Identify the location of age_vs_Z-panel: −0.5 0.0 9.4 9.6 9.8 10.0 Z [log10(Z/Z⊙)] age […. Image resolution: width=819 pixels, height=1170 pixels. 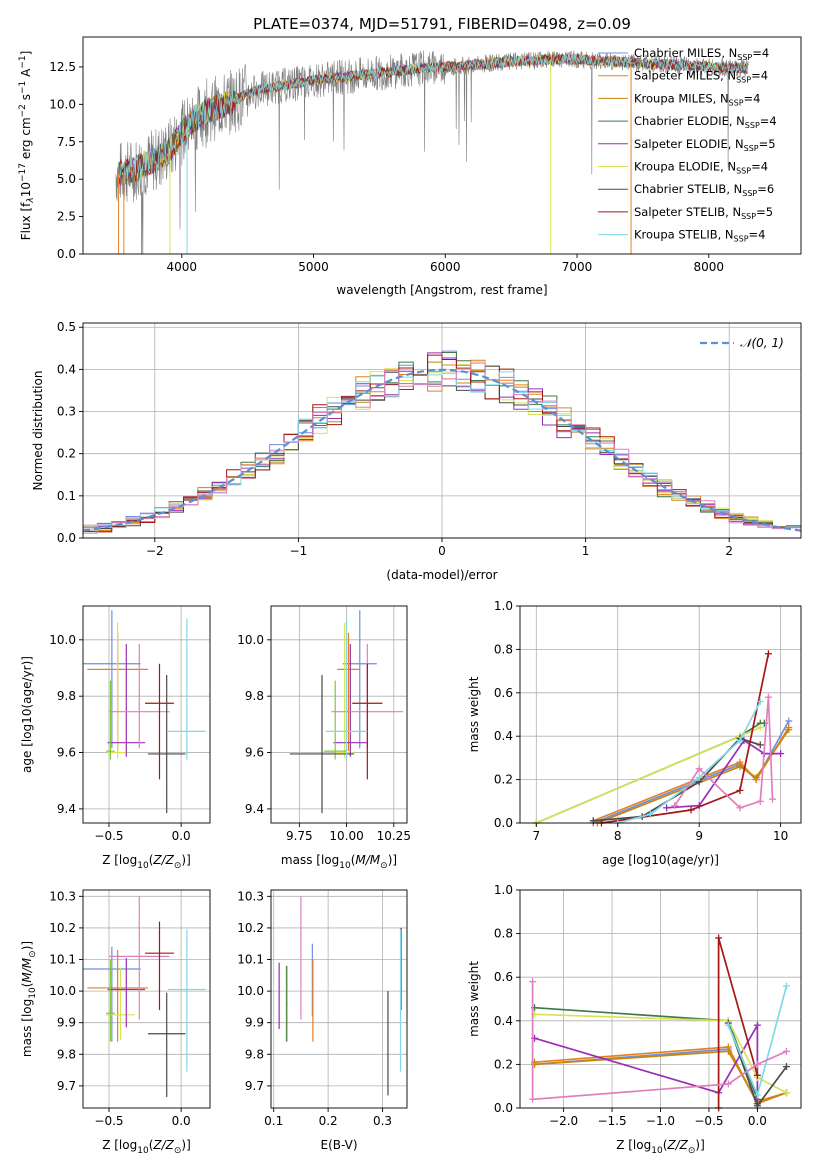
(115, 738).